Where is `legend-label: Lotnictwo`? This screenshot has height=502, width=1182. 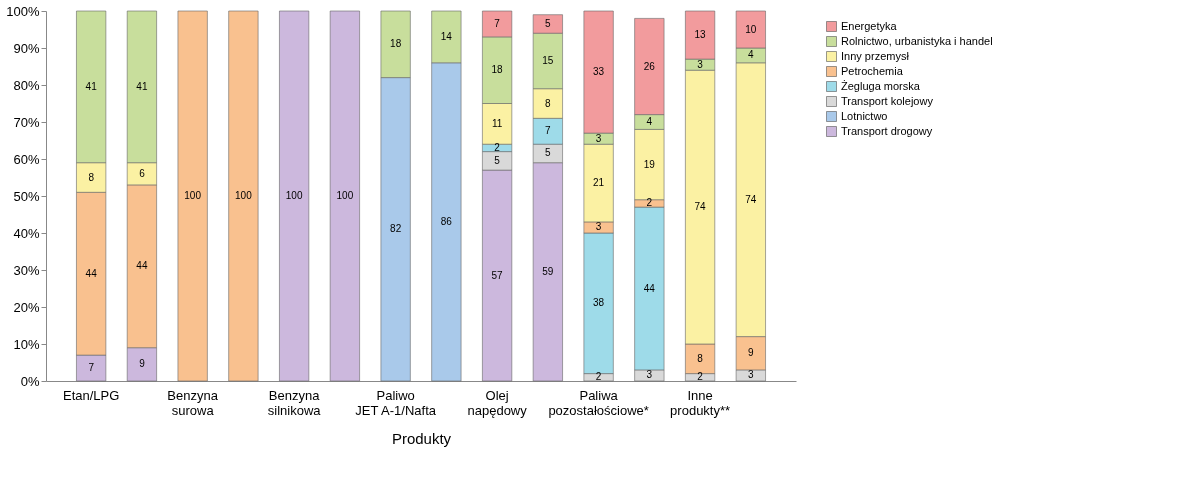
legend-label: Lotnictwo is located at coordinates (864, 115).